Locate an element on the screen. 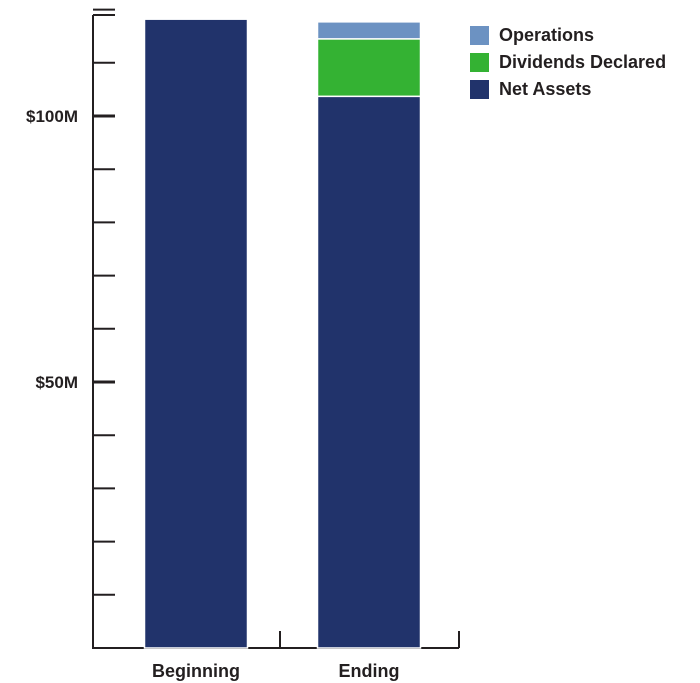  legend-swatch-net-assets is located at coordinates (479, 89).